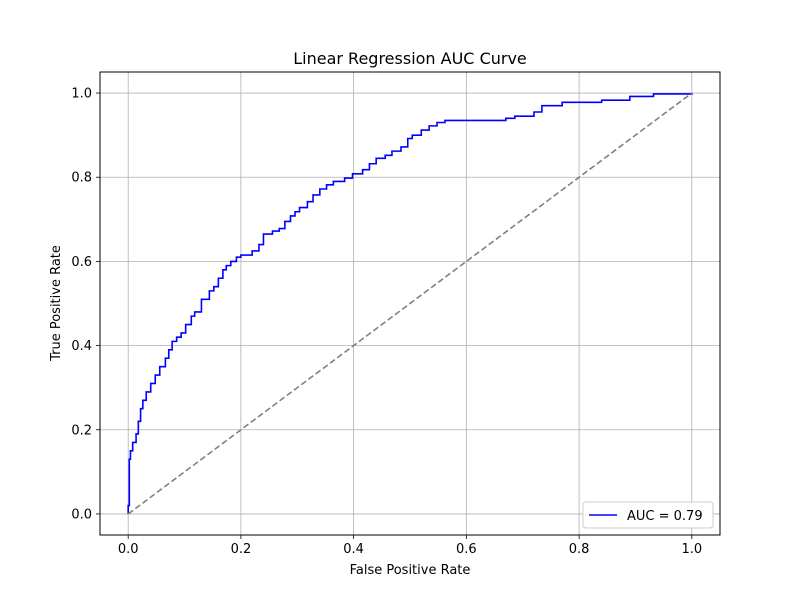 This screenshot has width=800, height=600. What do you see at coordinates (81, 94) in the screenshot?
I see `y-tick-label: 1.0` at bounding box center [81, 94].